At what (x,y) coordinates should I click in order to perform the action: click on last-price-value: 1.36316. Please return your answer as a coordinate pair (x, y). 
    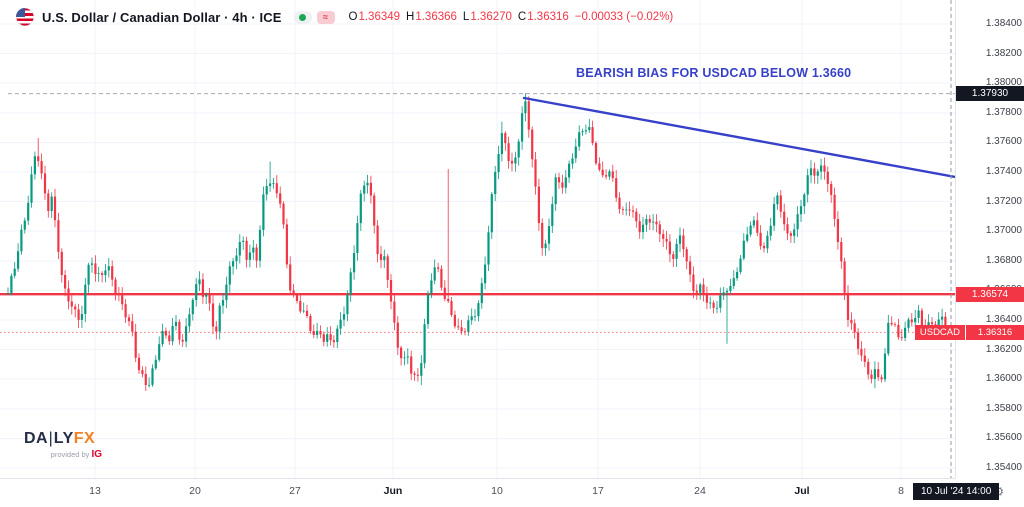
    Looking at the image, I should click on (995, 332).